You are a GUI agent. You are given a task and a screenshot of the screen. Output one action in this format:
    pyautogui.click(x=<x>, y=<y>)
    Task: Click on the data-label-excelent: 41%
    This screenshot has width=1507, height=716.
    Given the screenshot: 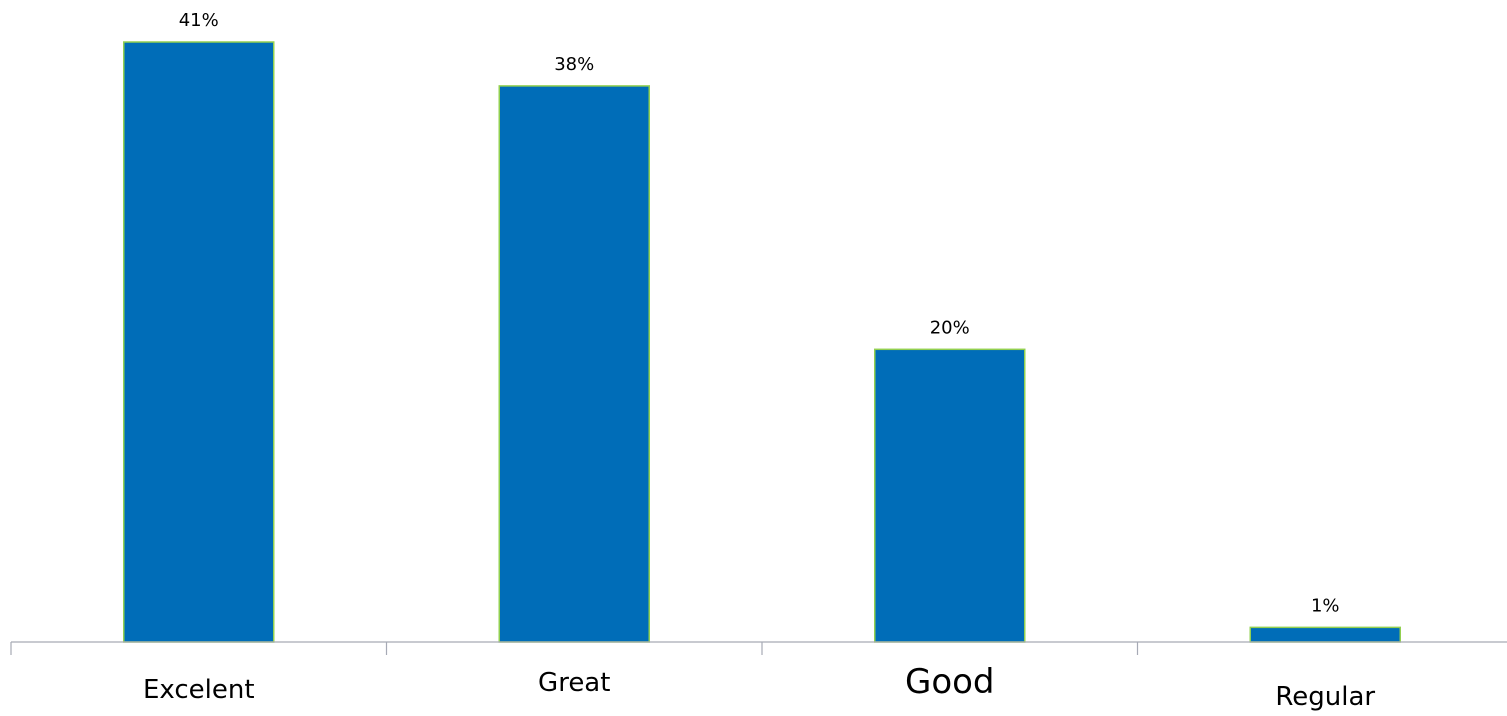 What is the action you would take?
    pyautogui.click(x=199, y=20)
    